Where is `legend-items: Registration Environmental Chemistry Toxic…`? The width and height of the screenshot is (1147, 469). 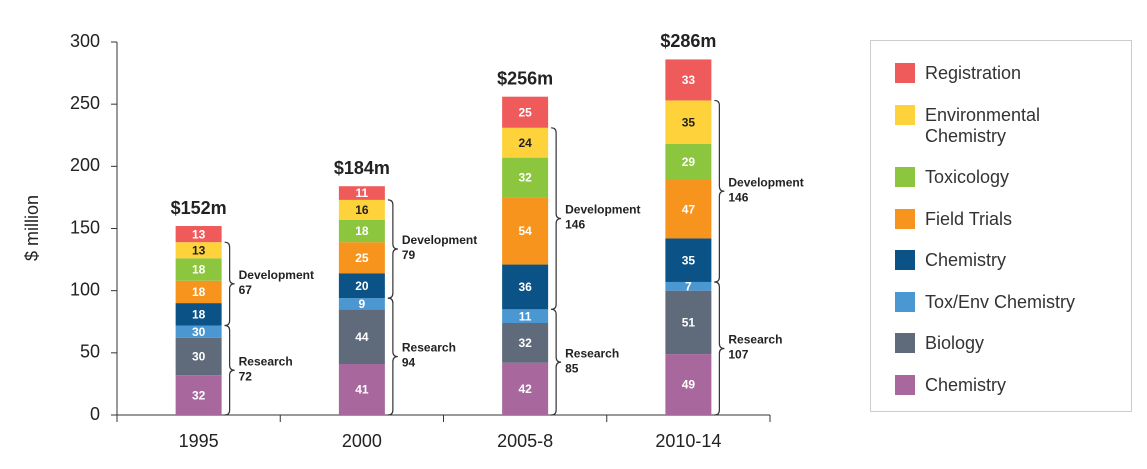 legend-items: Registration Environmental Chemistry Toxic… is located at coordinates (997, 229).